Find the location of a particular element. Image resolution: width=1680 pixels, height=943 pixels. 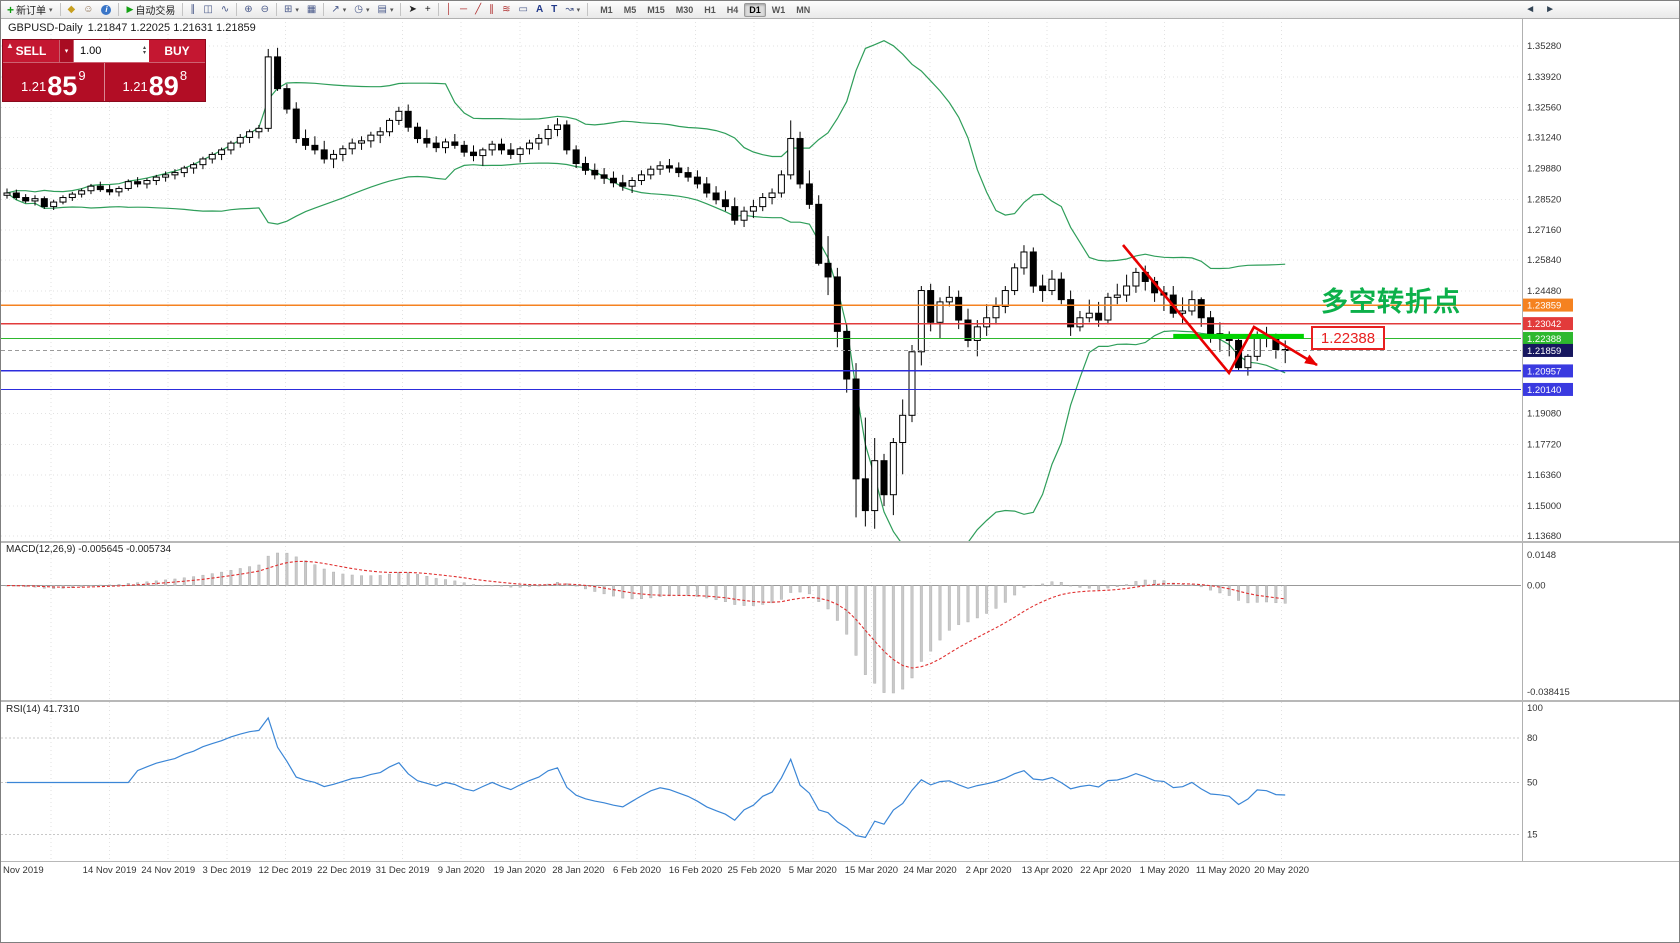

indicators-button: ↗ ▾ is located at coordinates (338, 9).